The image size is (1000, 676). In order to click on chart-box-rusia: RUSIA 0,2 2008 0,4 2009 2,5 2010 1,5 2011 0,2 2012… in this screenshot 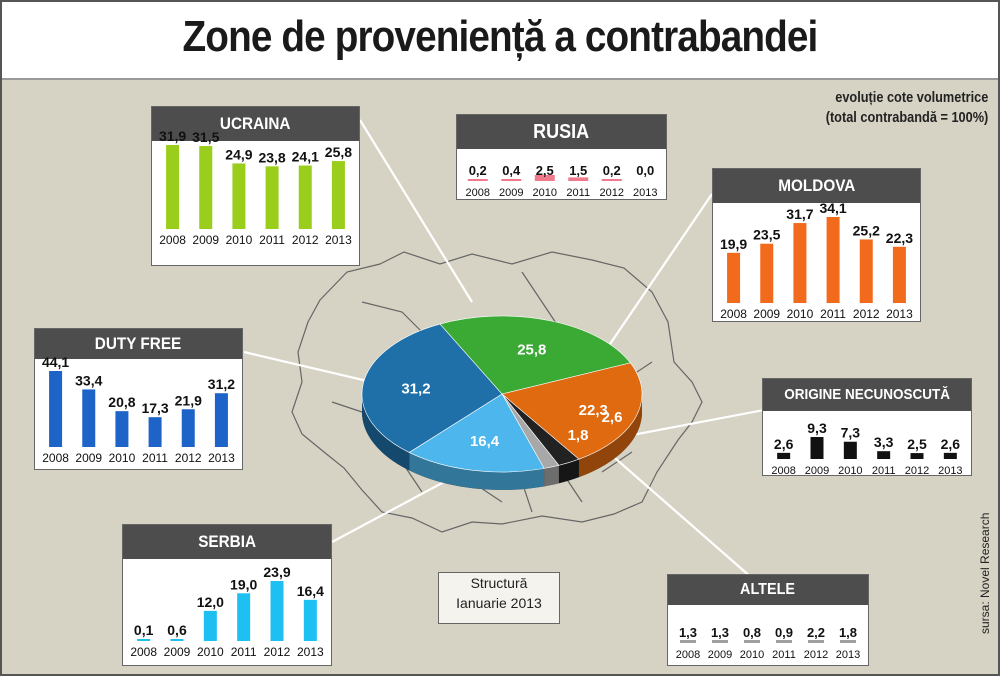, I will do `click(561, 157)`.